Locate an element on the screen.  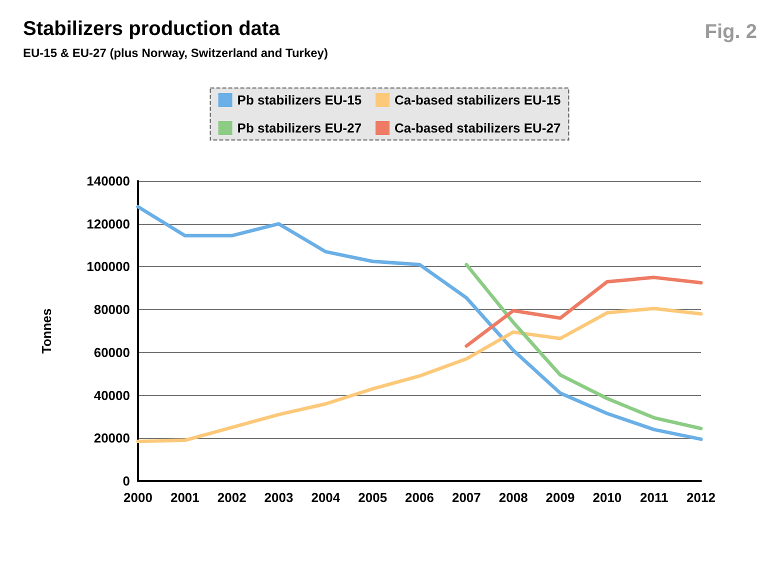
y-axis-title: Tonnes is located at coordinates (46, 331).